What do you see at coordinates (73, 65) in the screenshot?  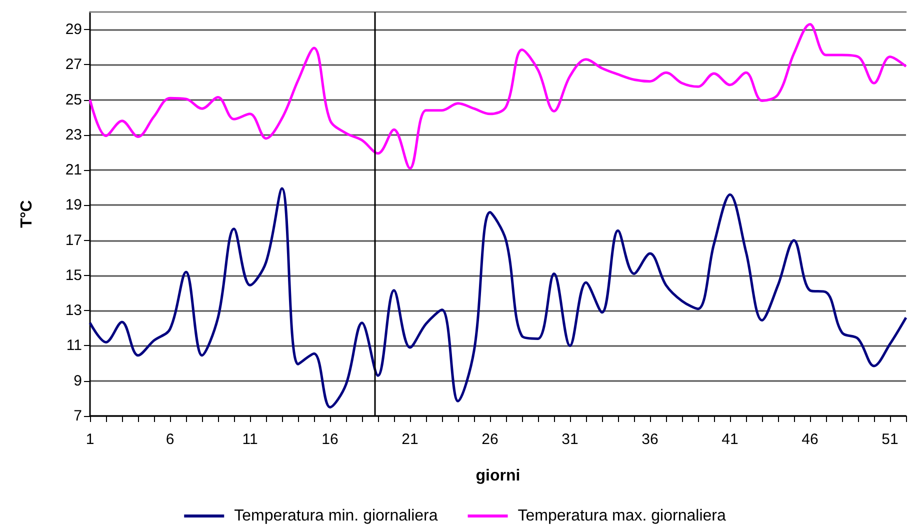 I see `y-tick-label: 27` at bounding box center [73, 65].